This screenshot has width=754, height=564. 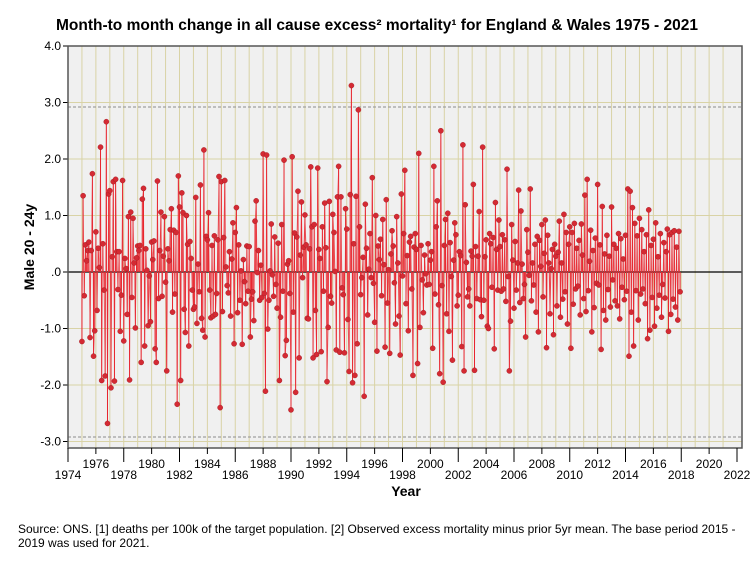 What do you see at coordinates (514, 475) in the screenshot?
I see `x-tick-label: 2006` at bounding box center [514, 475].